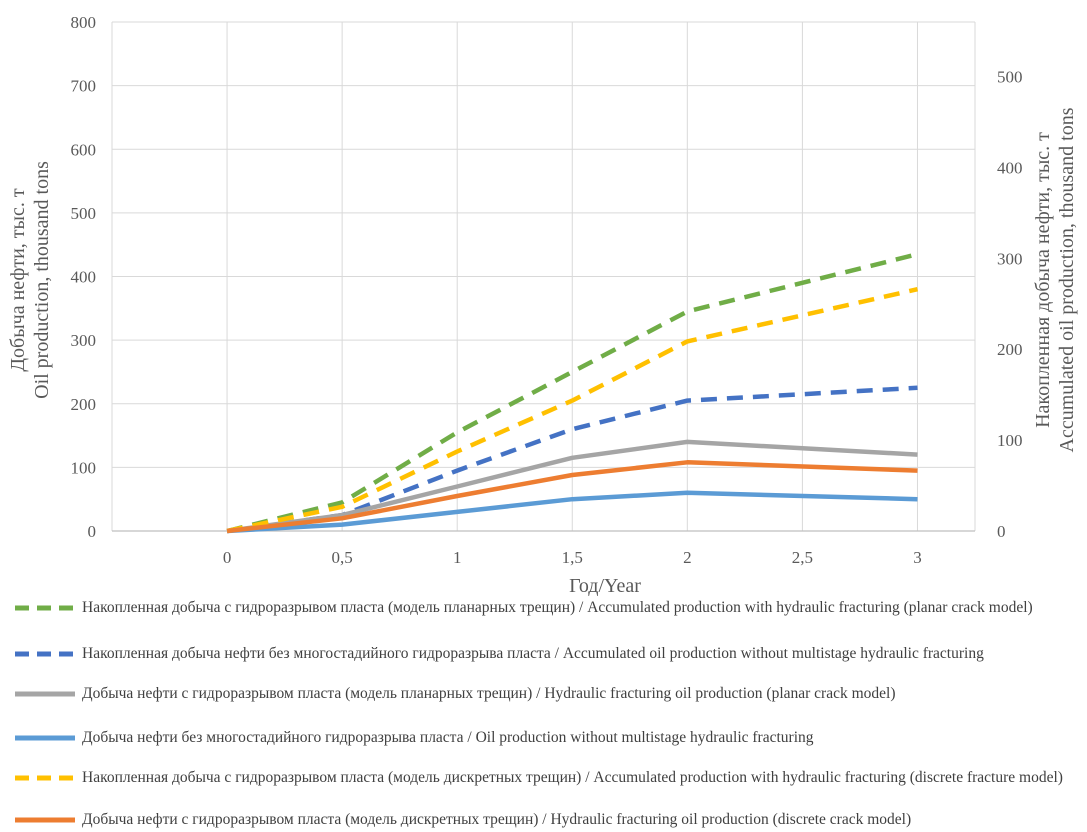 This screenshot has width=1087, height=832. I want to click on x-tick-label: 1,5, so click(572, 557).